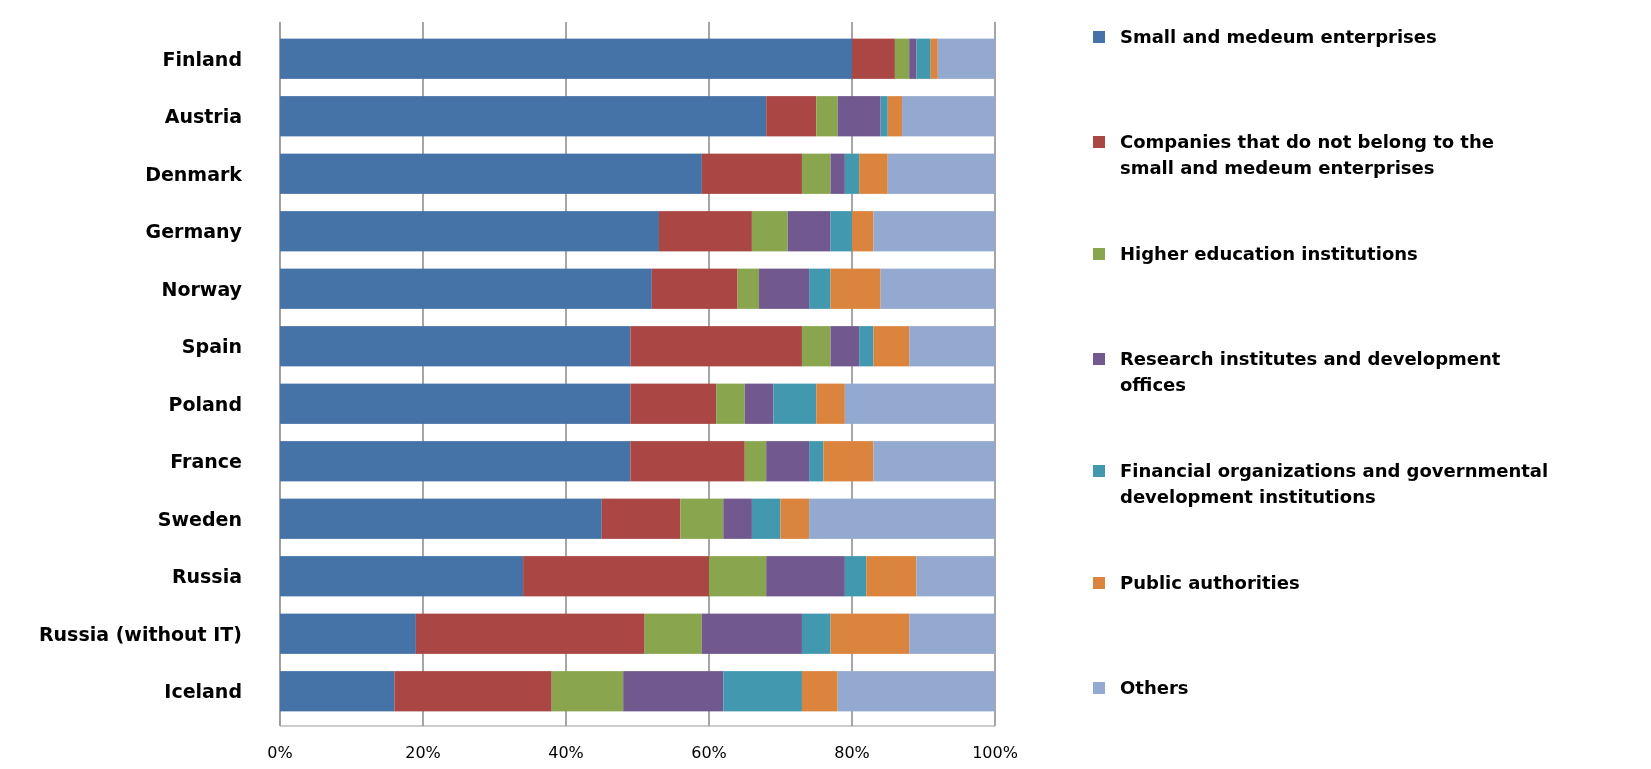 The height and width of the screenshot is (769, 1651). What do you see at coordinates (202, 58) in the screenshot?
I see `y-tick-label: Finland` at bounding box center [202, 58].